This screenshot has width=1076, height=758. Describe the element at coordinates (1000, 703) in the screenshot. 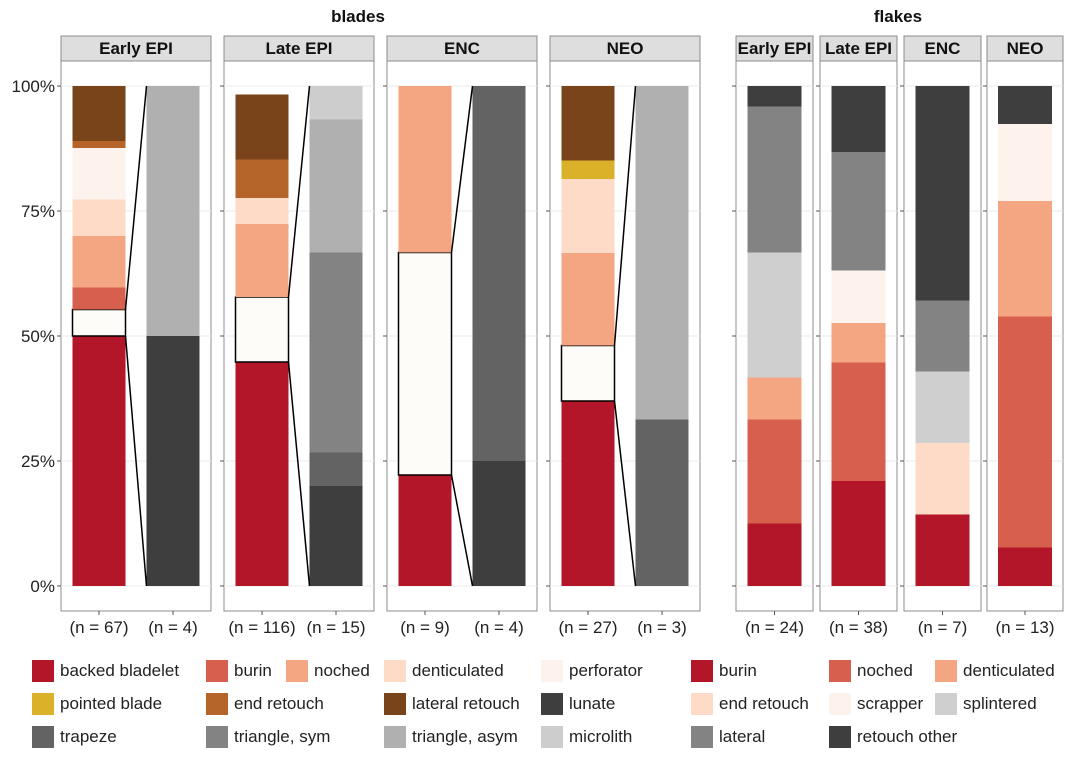

I see `legend-label: splintered` at that location.